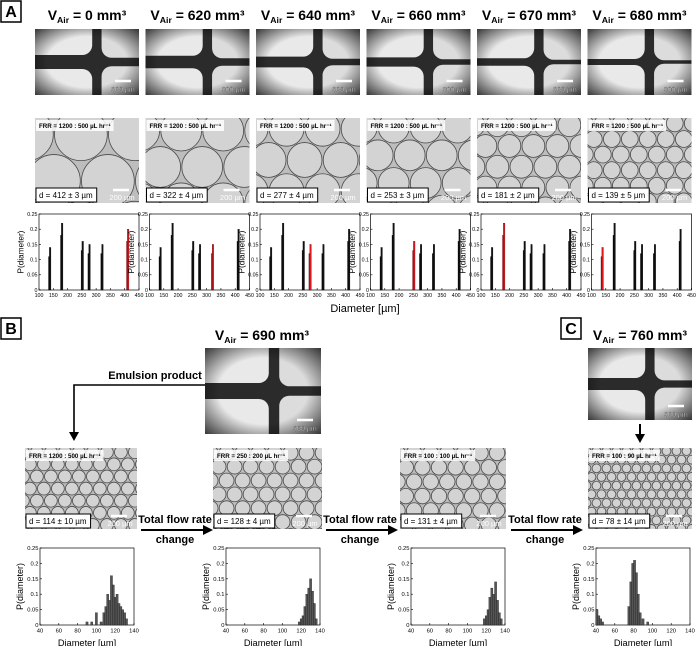 This screenshot has width=696, height=646. What do you see at coordinates (254, 260) in the screenshot?
I see `y-tick-label: 0.1` at bounding box center [254, 260].